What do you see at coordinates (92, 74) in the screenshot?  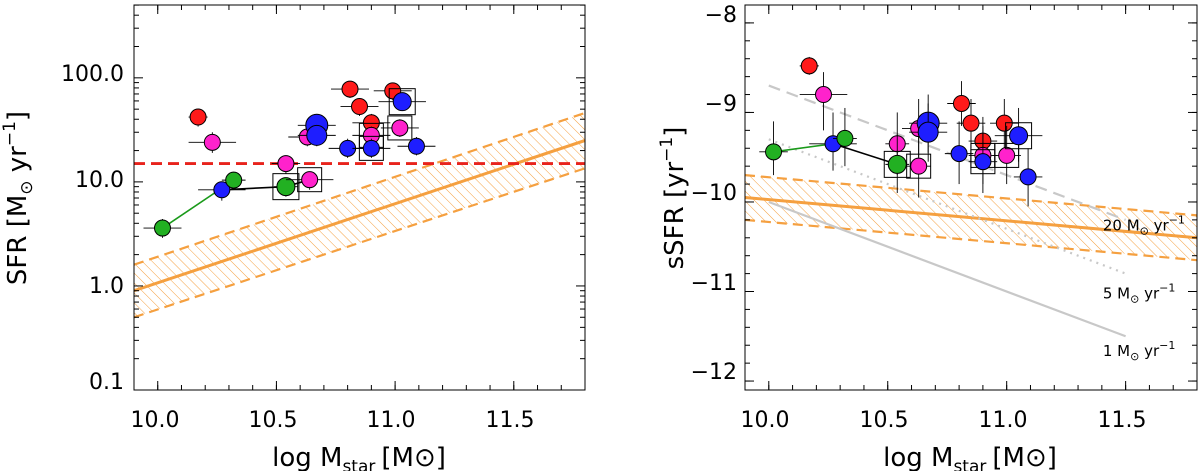 I see `left-y-tick-label: 100.0` at bounding box center [92, 74].